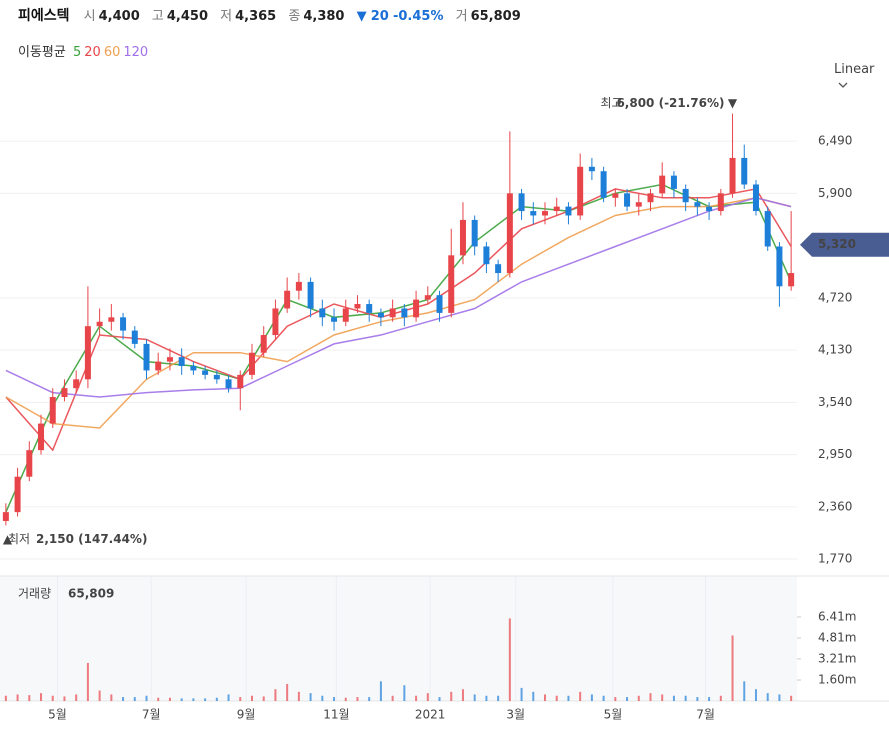 This screenshot has width=889, height=736. I want to click on x-tick-label: 2021, so click(430, 715).